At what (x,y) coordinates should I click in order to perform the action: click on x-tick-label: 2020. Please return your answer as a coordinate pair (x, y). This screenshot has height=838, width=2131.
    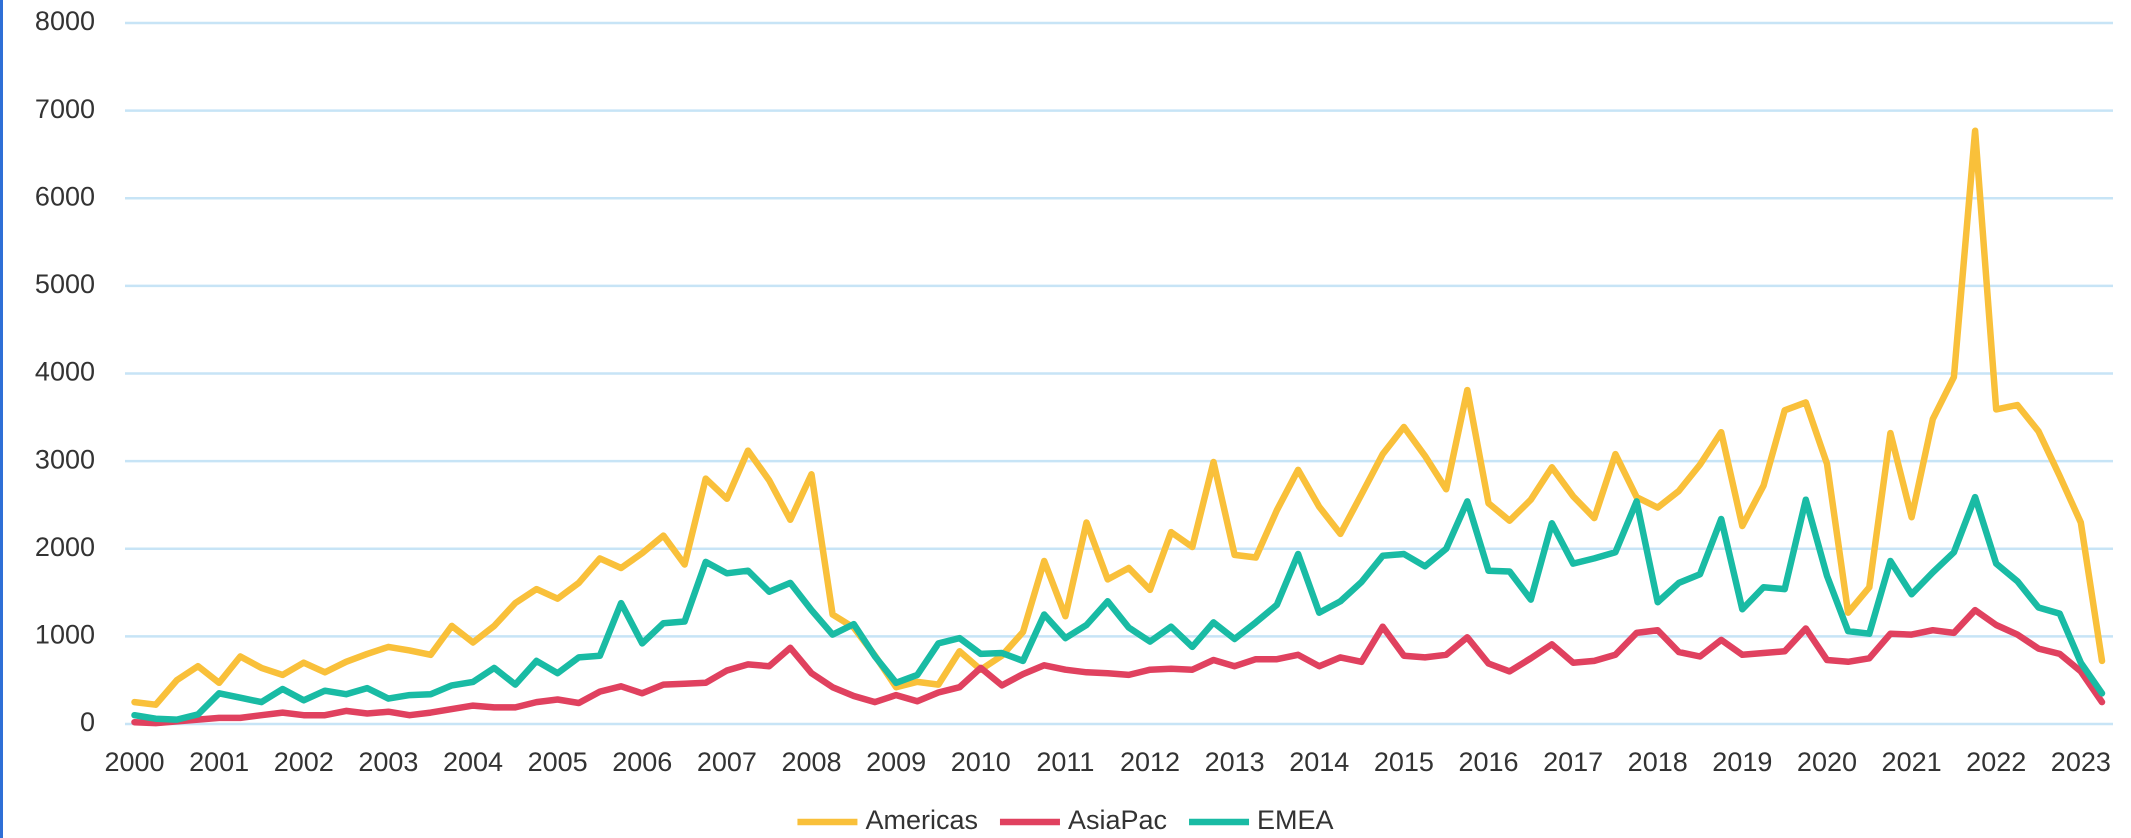
    Looking at the image, I should click on (1827, 762).